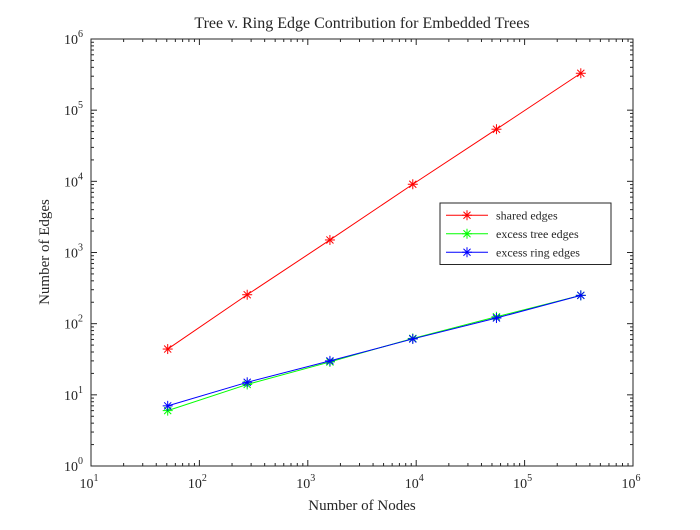  What do you see at coordinates (638, 478) in the screenshot?
I see `x-tick-label-exponent: 6` at bounding box center [638, 478].